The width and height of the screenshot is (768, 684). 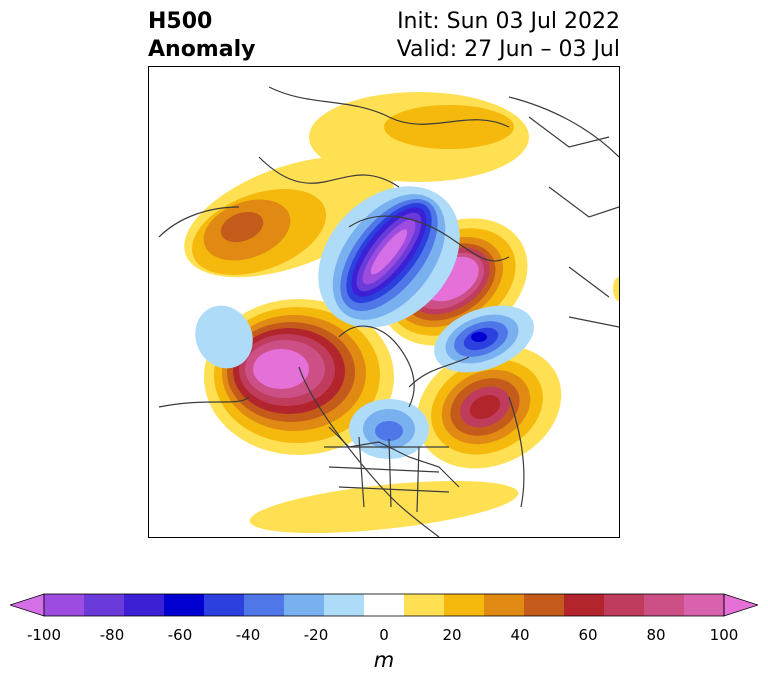 I want to click on colorbar-tick-label: -60, so click(x=180, y=635).